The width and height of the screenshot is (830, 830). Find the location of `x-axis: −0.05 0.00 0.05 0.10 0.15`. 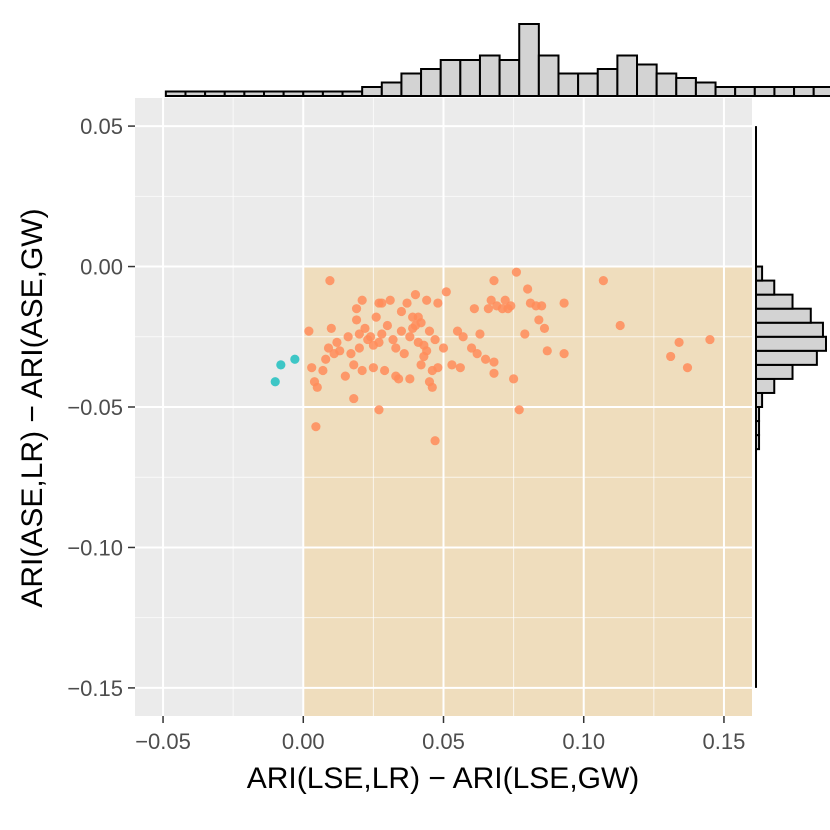

x-axis: −0.05 0.00 0.05 0.10 0.15 is located at coordinates (440, 735).